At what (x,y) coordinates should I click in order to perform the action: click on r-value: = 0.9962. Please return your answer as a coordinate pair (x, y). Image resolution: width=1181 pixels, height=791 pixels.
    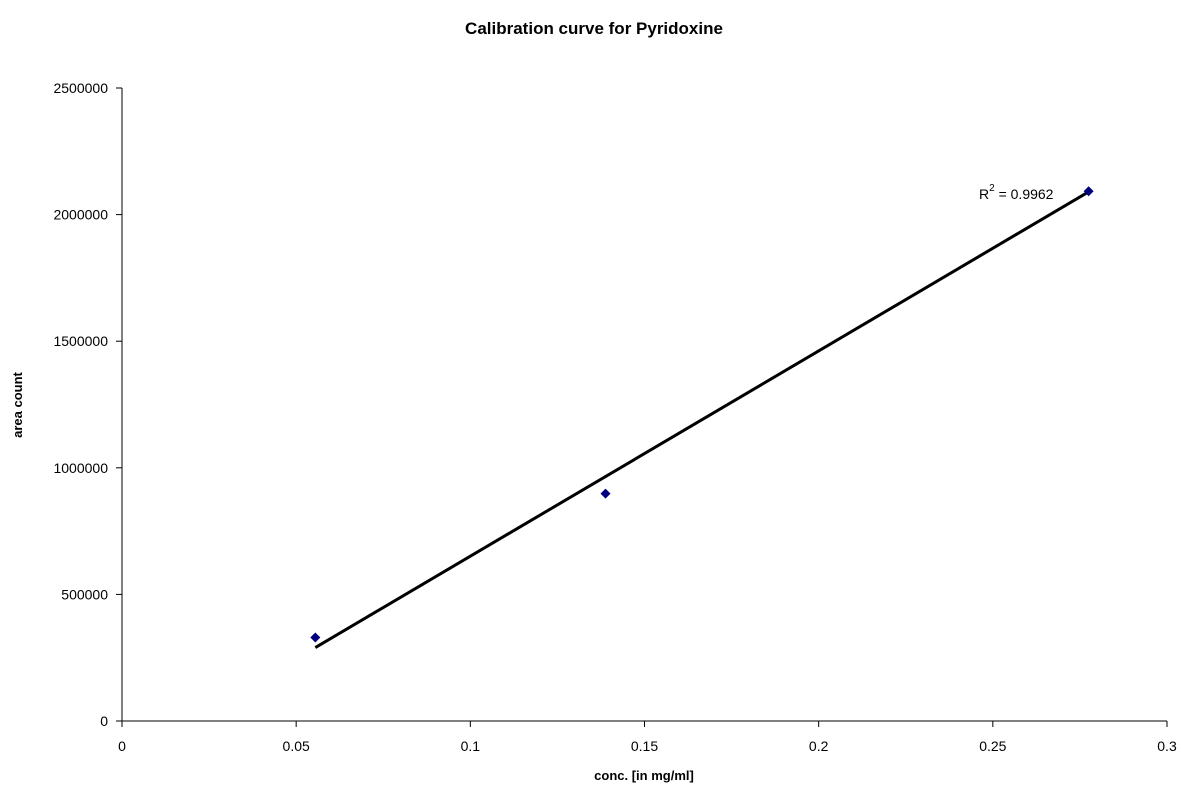
    Looking at the image, I should click on (1024, 194).